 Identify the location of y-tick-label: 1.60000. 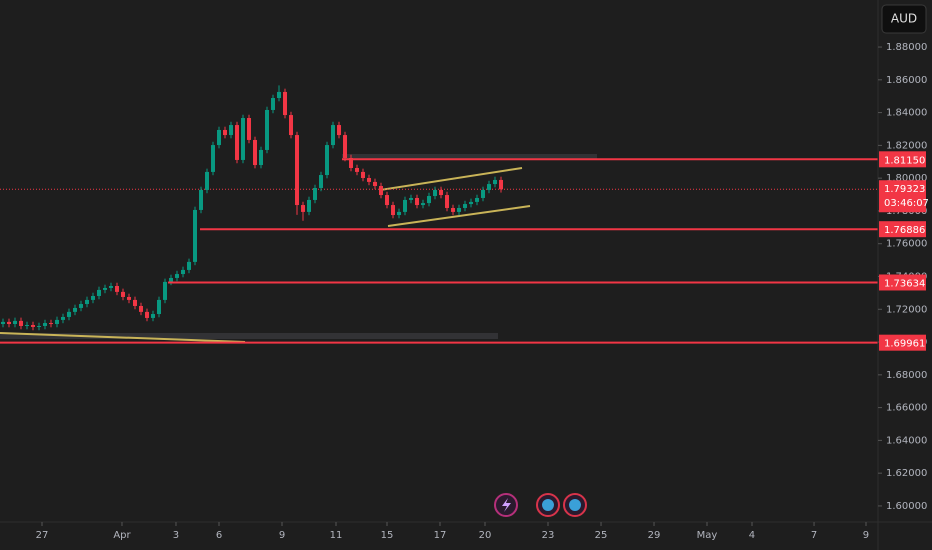
(906, 506).